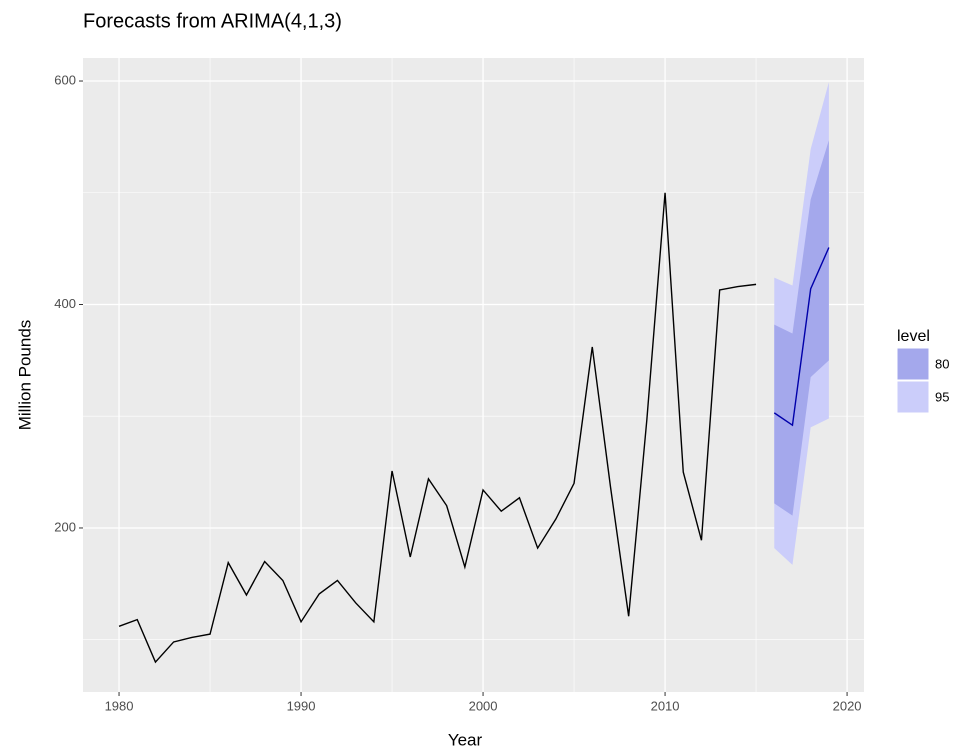  Describe the element at coordinates (301, 705) in the screenshot. I see `x-tick-label: 1990` at that location.